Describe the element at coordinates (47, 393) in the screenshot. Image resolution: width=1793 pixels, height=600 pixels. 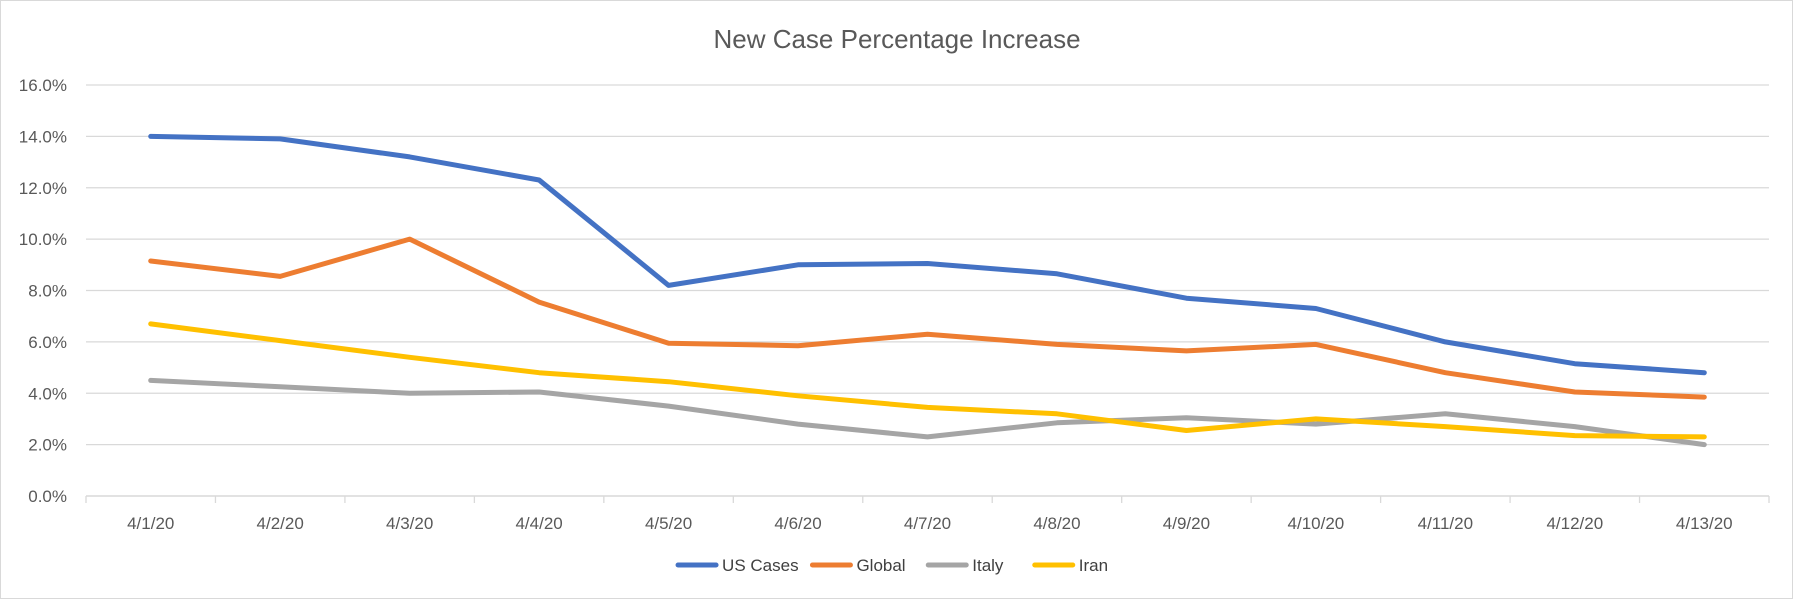
I see `y-tick-label: 4.0%` at that location.